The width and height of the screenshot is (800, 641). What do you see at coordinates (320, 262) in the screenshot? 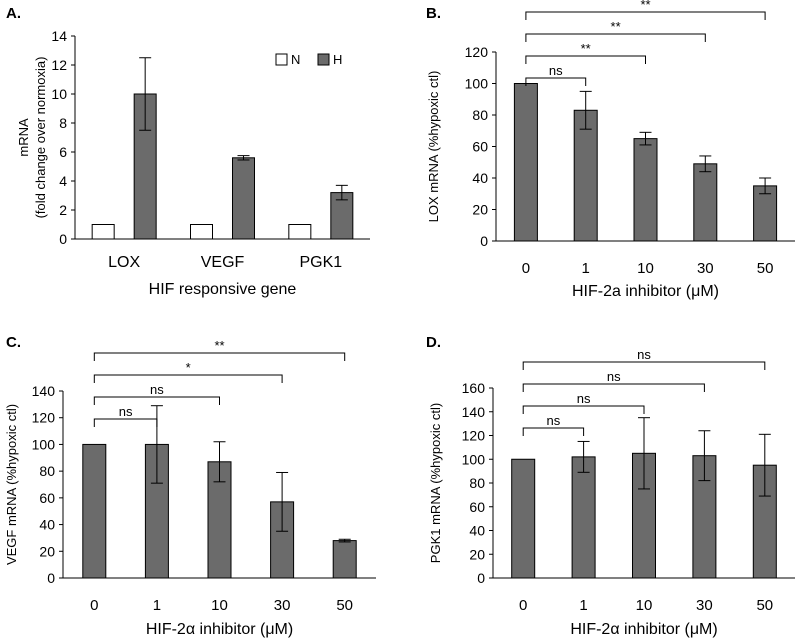
I see `x-tick-label: PGK1` at bounding box center [320, 262].